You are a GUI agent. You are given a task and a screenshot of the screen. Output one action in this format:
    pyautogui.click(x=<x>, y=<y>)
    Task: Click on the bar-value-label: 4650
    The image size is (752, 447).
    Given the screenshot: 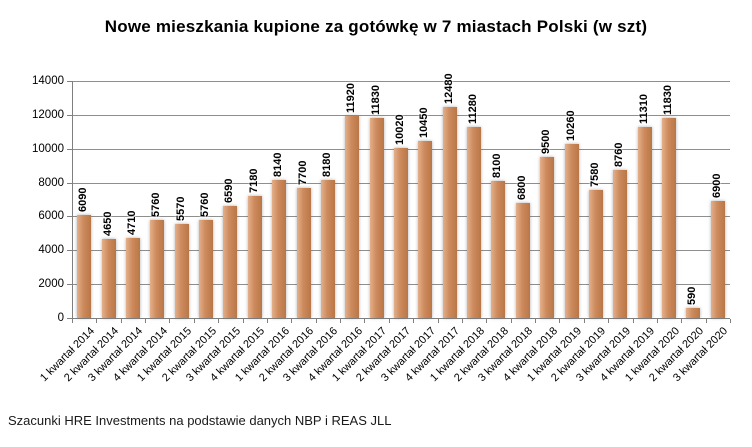 What is the action you would take?
    pyautogui.click(x=107, y=224)
    